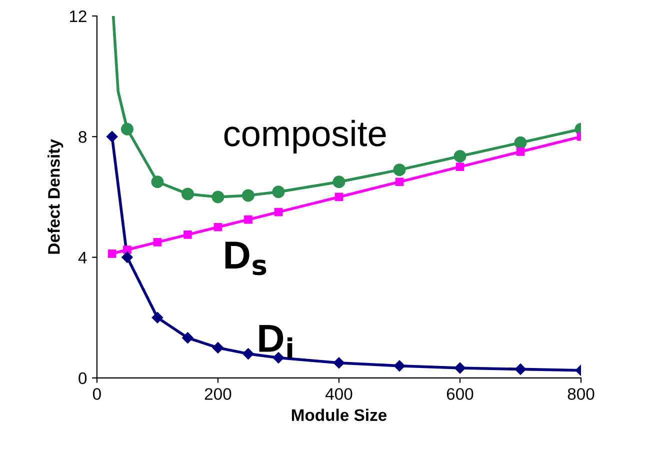 The width and height of the screenshot is (664, 457). Describe the element at coordinates (82, 378) in the screenshot. I see `y-tick-label: 0` at that location.